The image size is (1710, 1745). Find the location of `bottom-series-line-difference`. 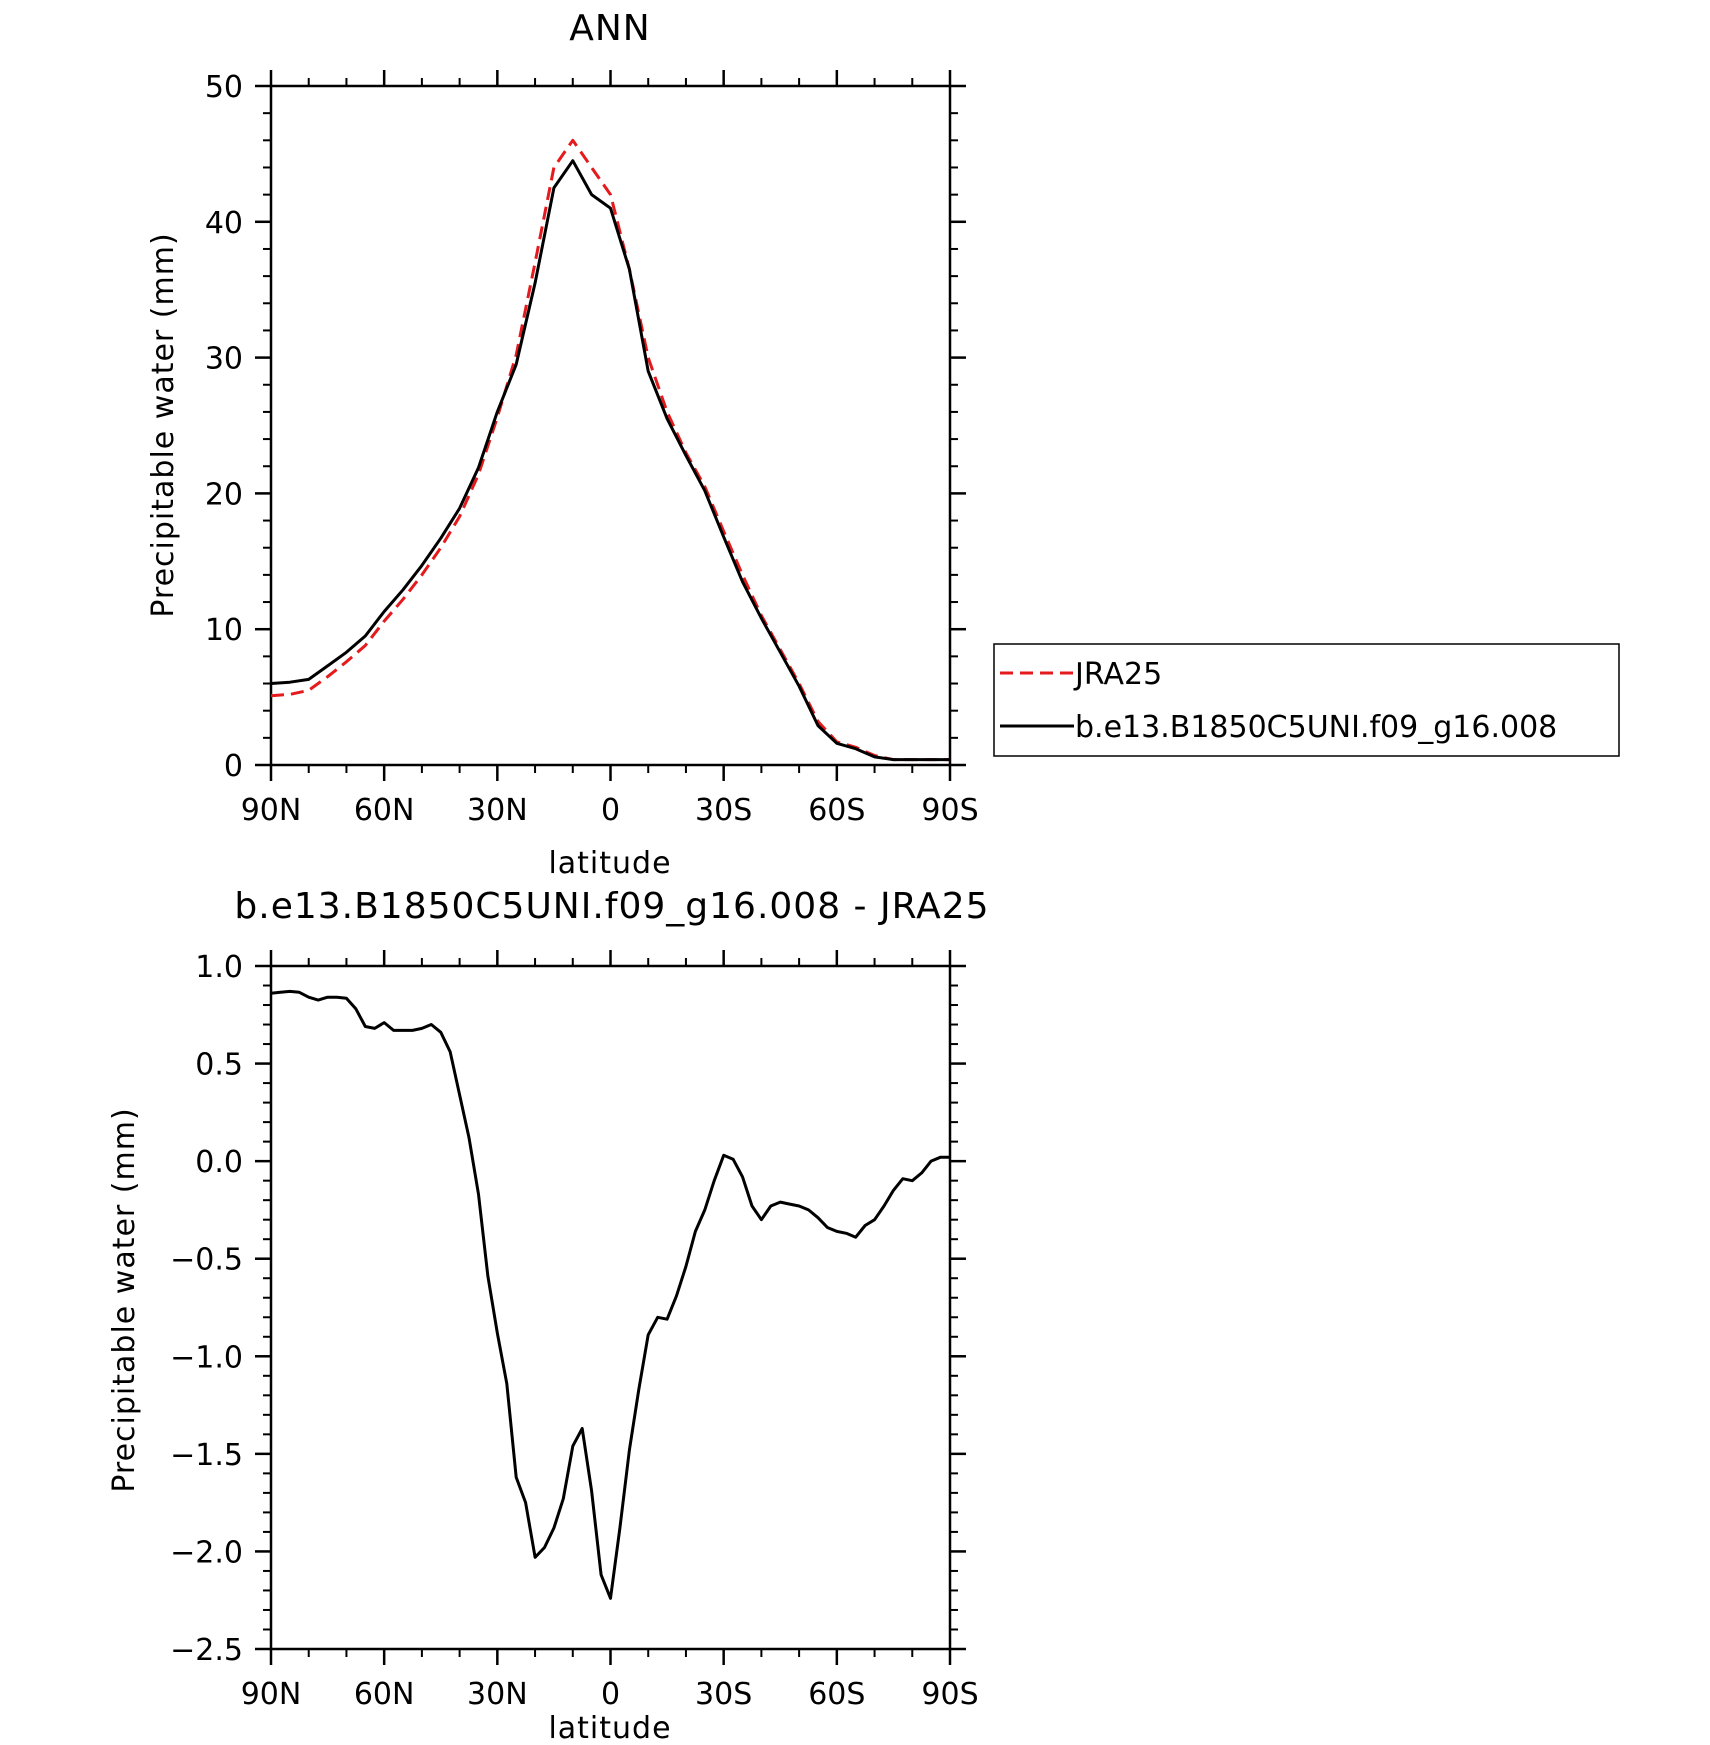

bottom-series-line-difference is located at coordinates (610, 1294).